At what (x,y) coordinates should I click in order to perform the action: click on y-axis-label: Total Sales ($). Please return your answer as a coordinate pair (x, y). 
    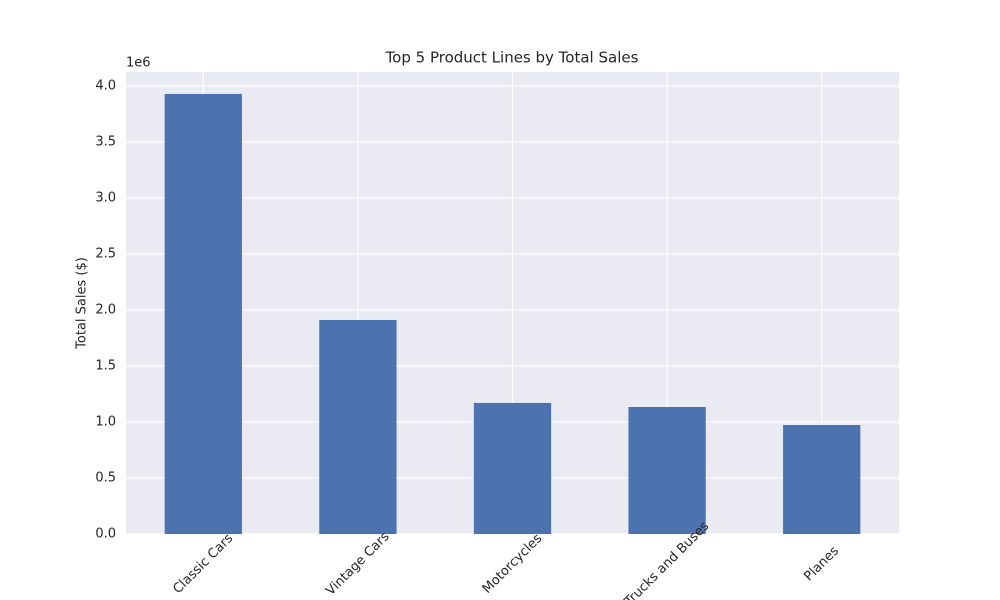
    Looking at the image, I should click on (82, 303).